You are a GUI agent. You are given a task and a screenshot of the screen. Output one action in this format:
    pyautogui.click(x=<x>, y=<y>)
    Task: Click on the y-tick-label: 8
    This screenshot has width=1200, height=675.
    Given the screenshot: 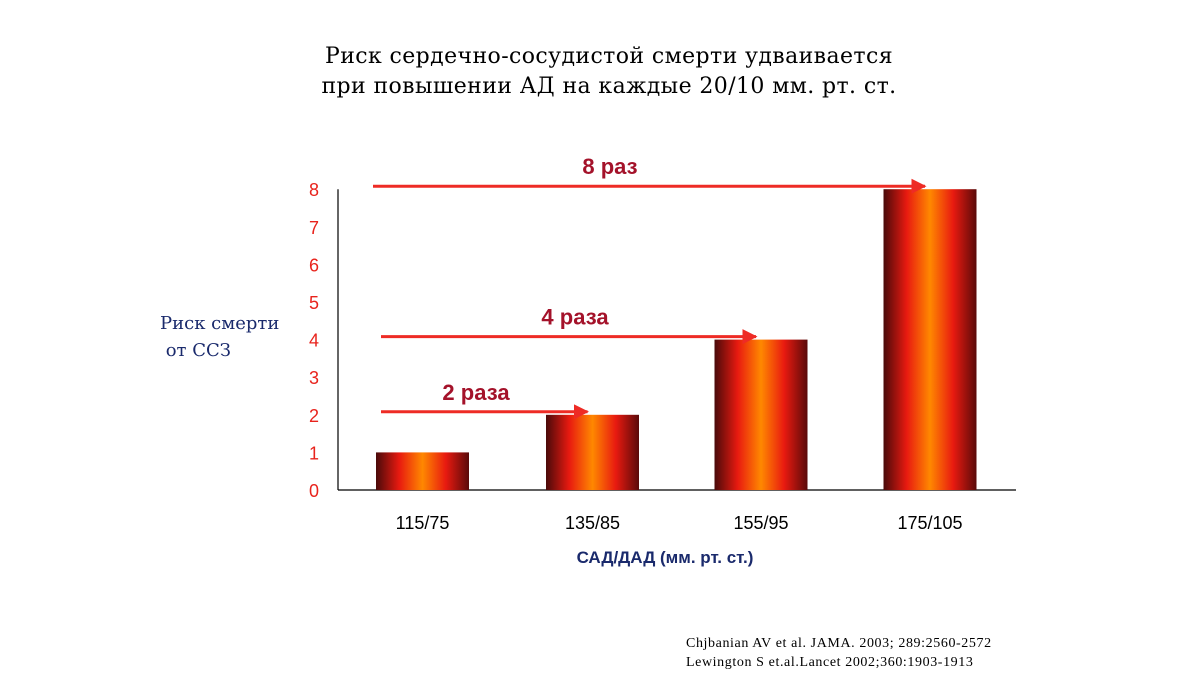 What is the action you would take?
    pyautogui.click(x=314, y=190)
    